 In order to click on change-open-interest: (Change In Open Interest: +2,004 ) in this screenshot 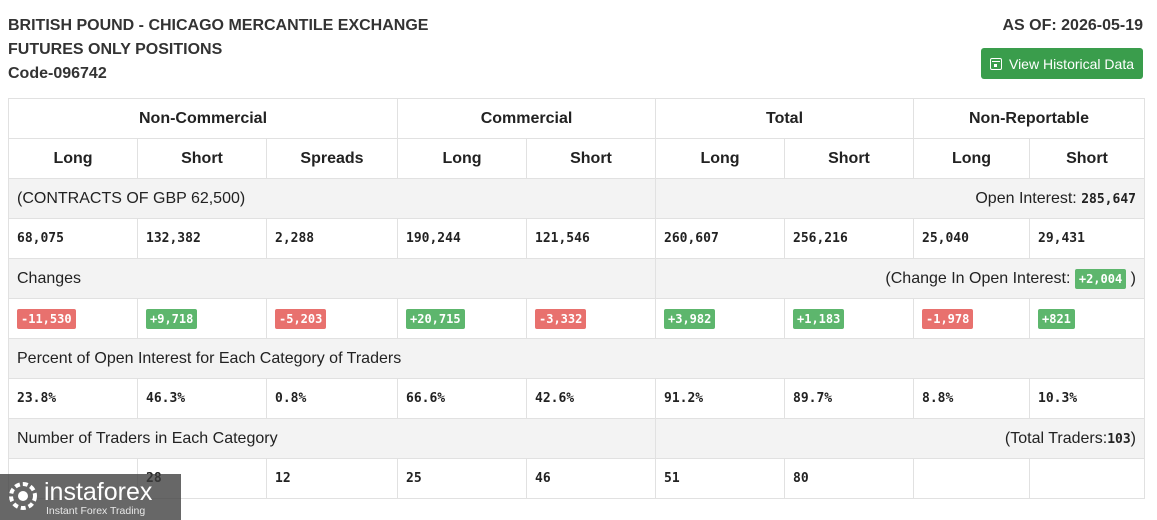, I will do `click(900, 278)`.